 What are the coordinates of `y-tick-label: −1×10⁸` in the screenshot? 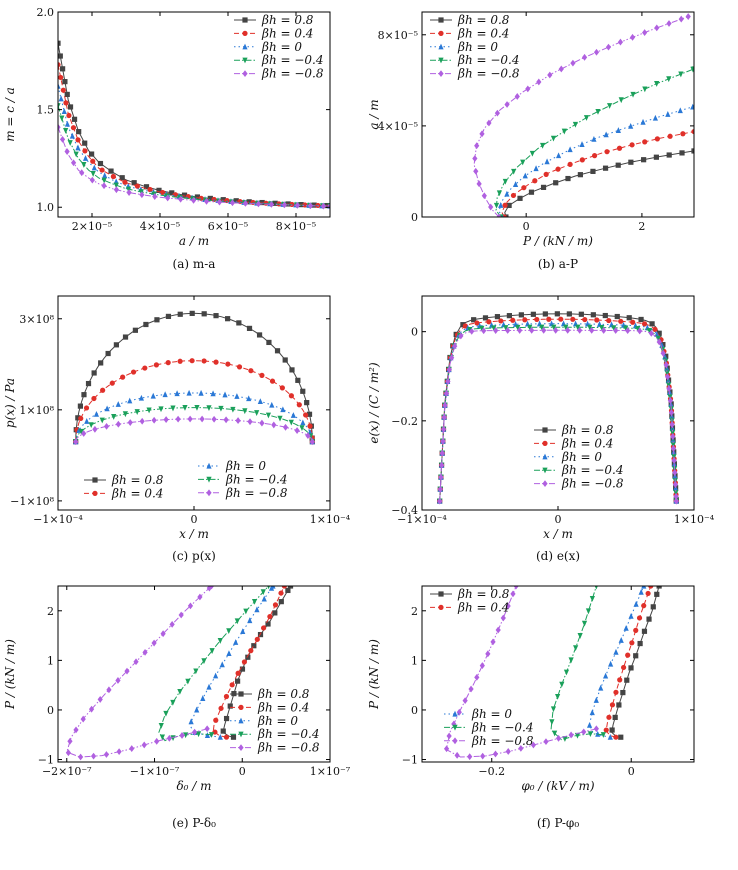 It's located at (32, 501).